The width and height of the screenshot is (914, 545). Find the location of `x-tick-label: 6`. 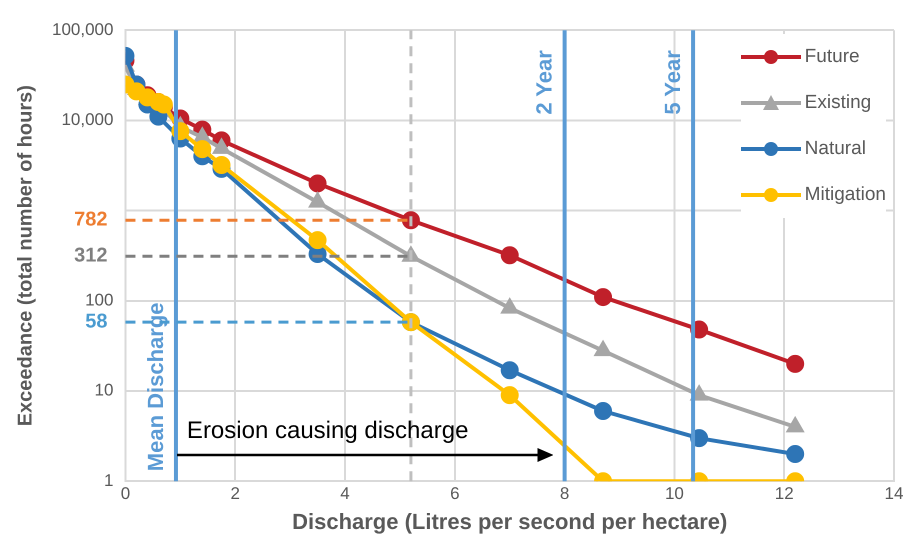

x-tick-label: 6 is located at coordinates (455, 494).